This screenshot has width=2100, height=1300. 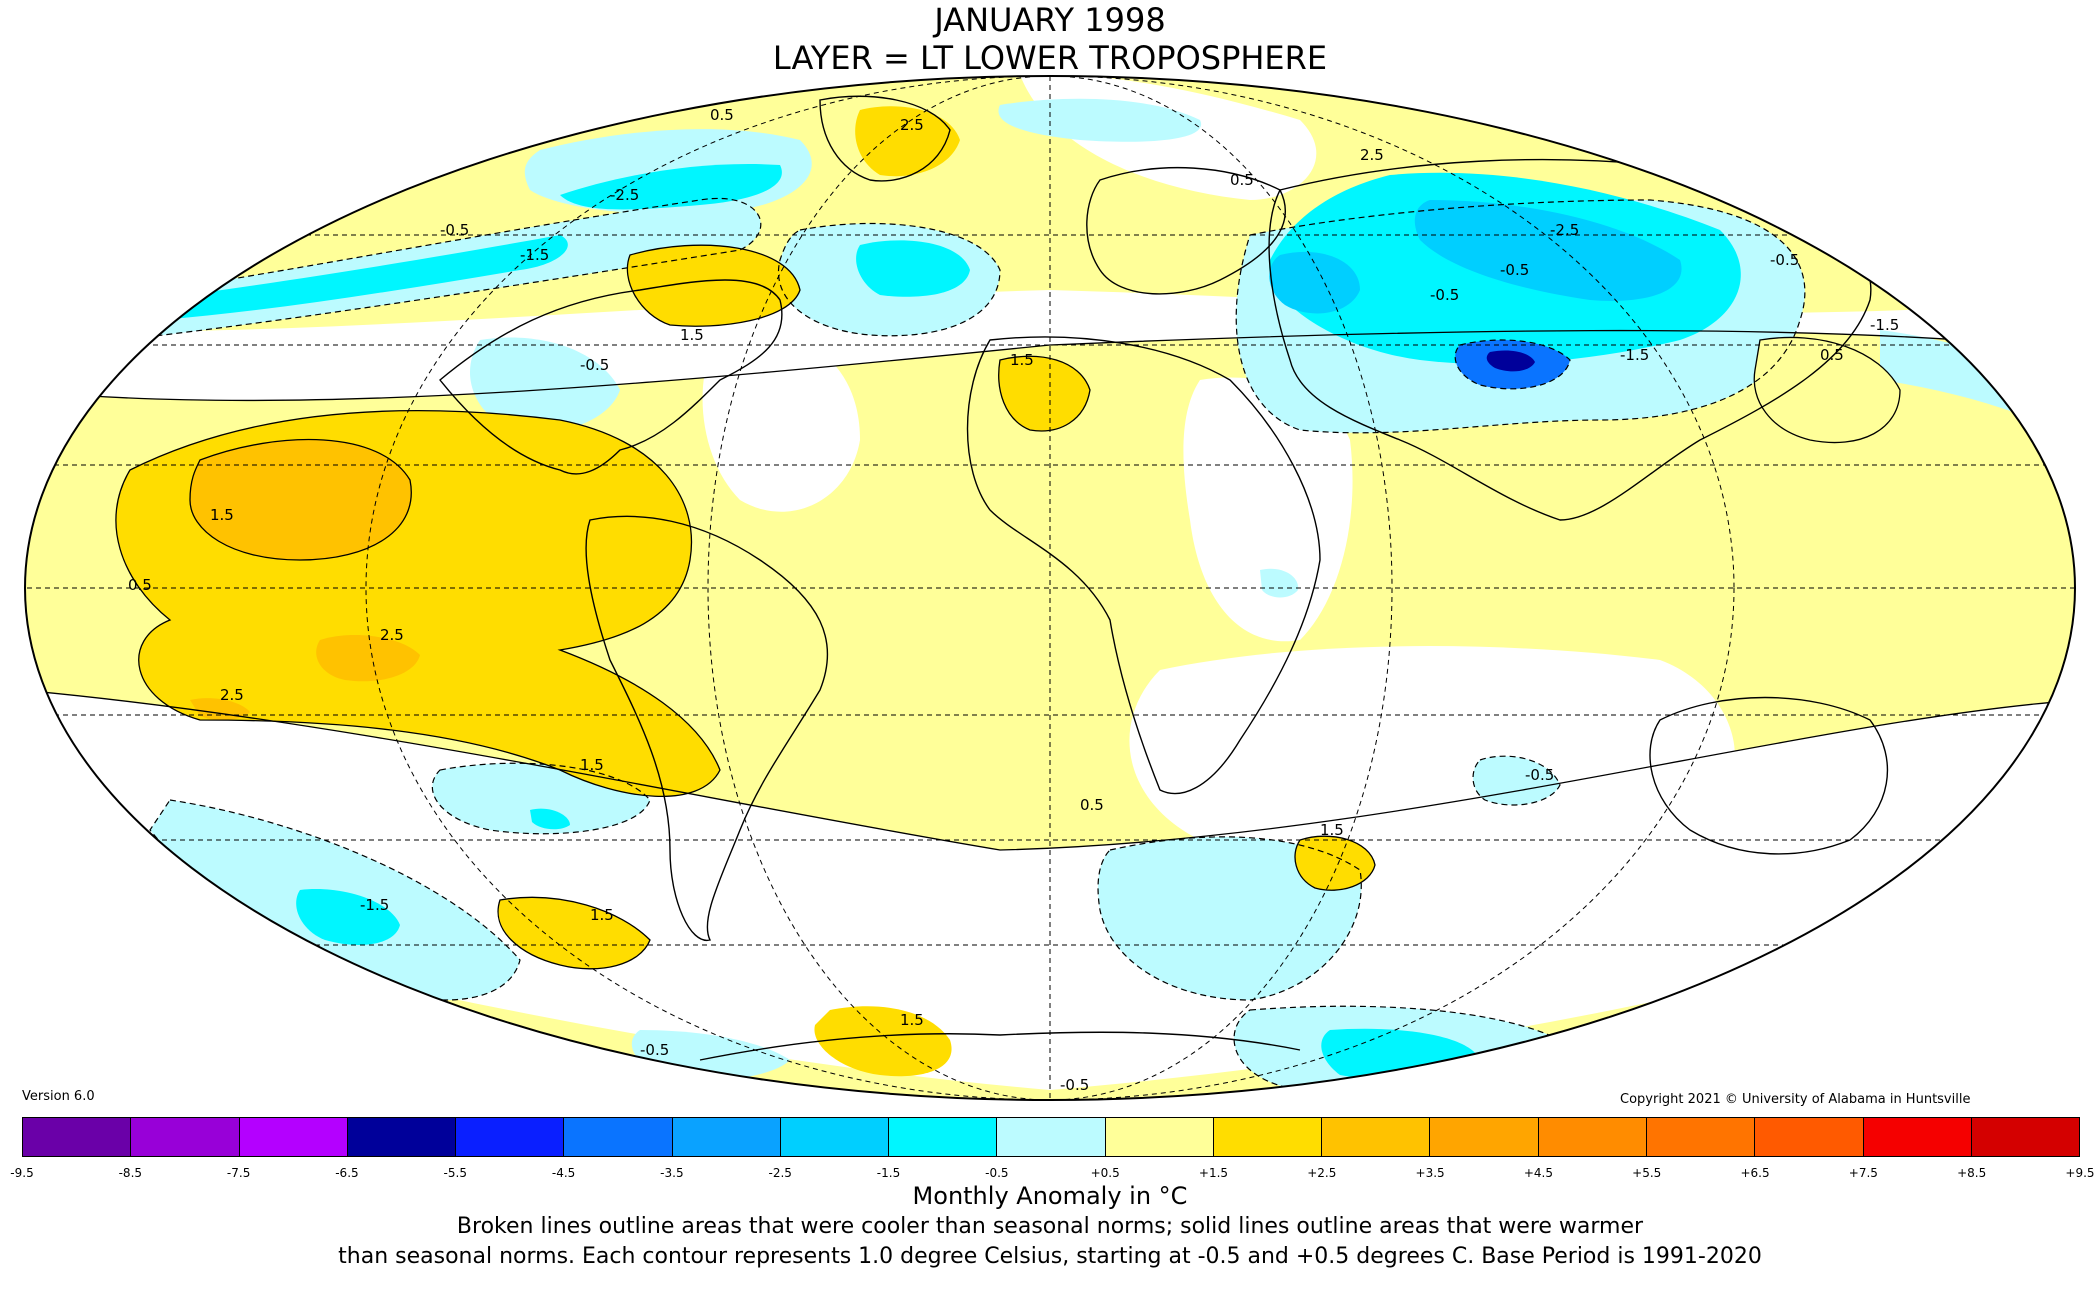 I want to click on colder-siberia, so click(x=1548, y=250).